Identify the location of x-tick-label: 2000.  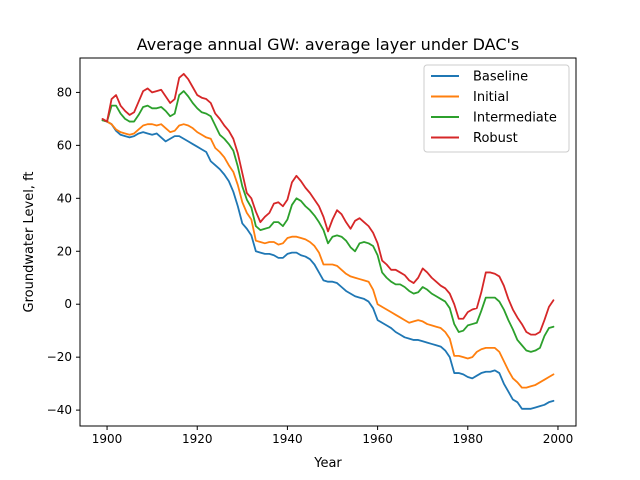
(558, 439).